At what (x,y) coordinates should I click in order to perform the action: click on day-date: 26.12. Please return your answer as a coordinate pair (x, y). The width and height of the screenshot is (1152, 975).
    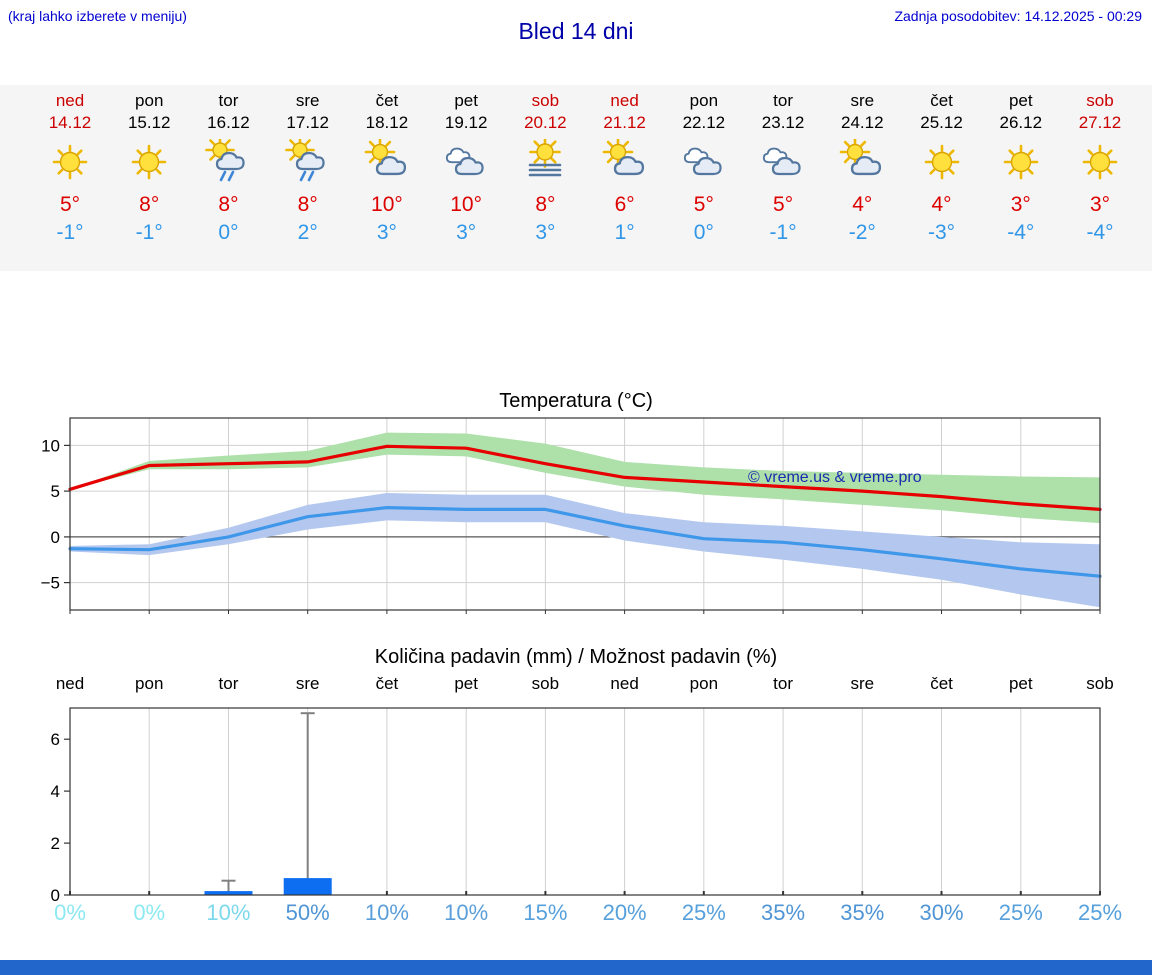
    Looking at the image, I should click on (1021, 122).